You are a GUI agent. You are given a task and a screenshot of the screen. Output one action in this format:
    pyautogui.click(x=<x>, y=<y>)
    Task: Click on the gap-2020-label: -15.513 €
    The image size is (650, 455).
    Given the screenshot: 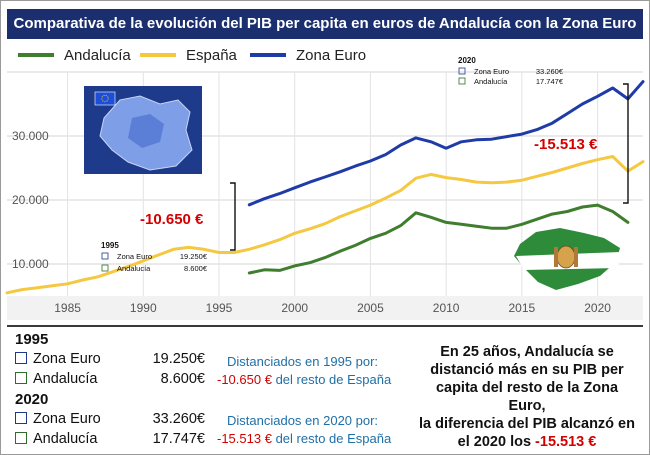 What is the action you would take?
    pyautogui.click(x=566, y=144)
    